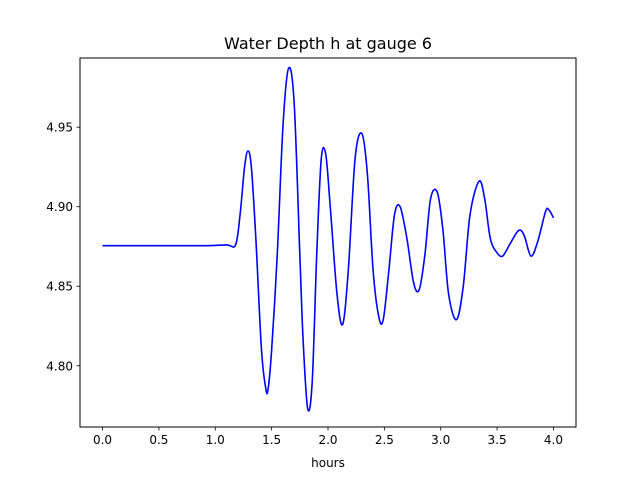  I want to click on y-tick-label: 4.95, so click(59, 128).